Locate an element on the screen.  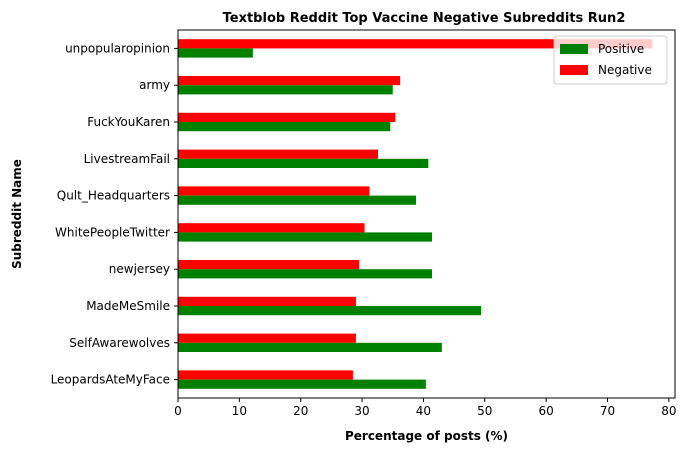
bar-negative-army is located at coordinates (289, 81).